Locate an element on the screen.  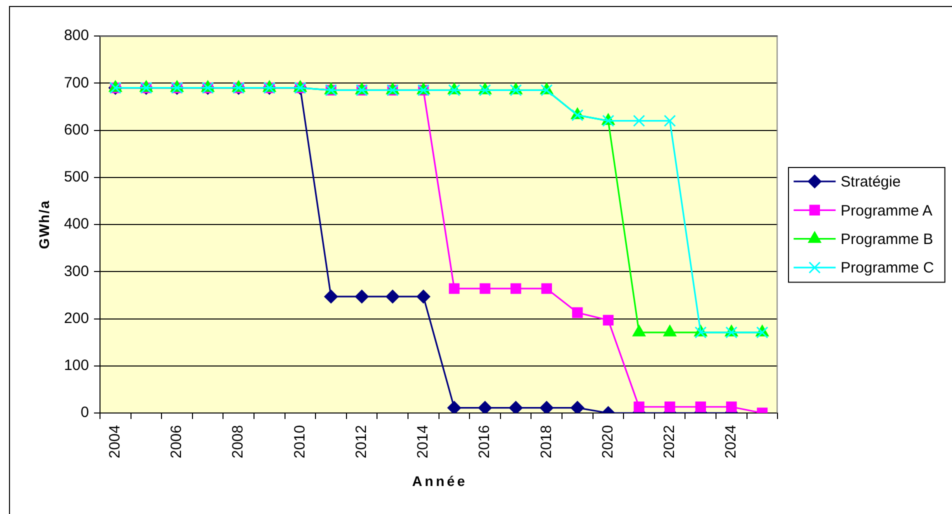
y-tick-label: 300 is located at coordinates (76, 271).